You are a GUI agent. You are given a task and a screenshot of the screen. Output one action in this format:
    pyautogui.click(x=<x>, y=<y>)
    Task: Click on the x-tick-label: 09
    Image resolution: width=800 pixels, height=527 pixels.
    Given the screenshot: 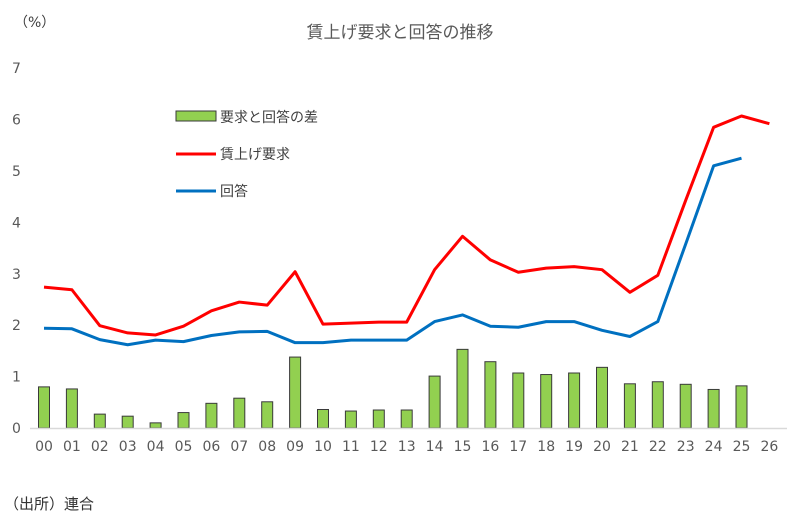 What is the action you would take?
    pyautogui.click(x=295, y=447)
    